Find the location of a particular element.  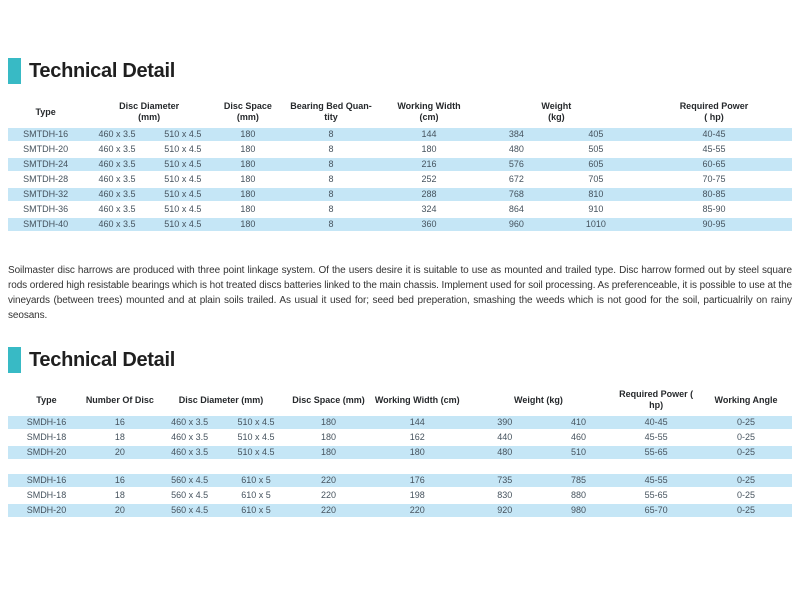

value-cell: 70-75 is located at coordinates (714, 179).